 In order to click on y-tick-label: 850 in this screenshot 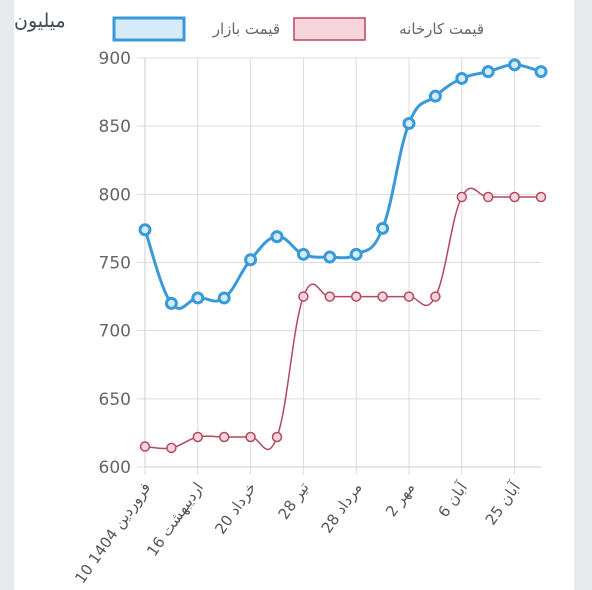, I will do `click(115, 127)`.